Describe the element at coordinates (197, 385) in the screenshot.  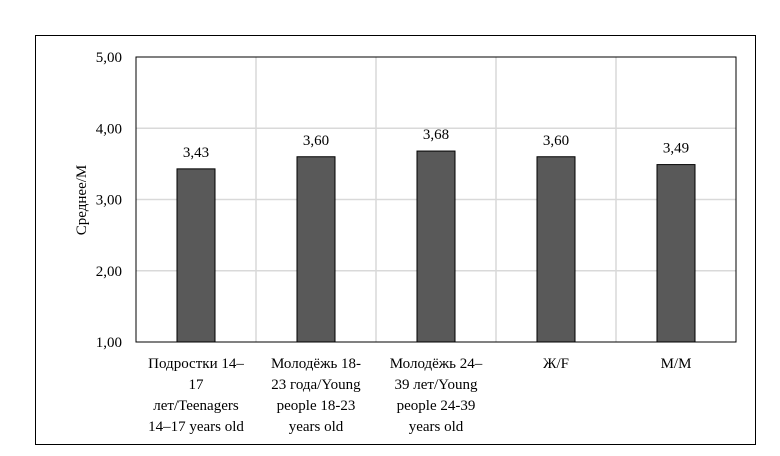
I see `x-tick-label: 17` at that location.